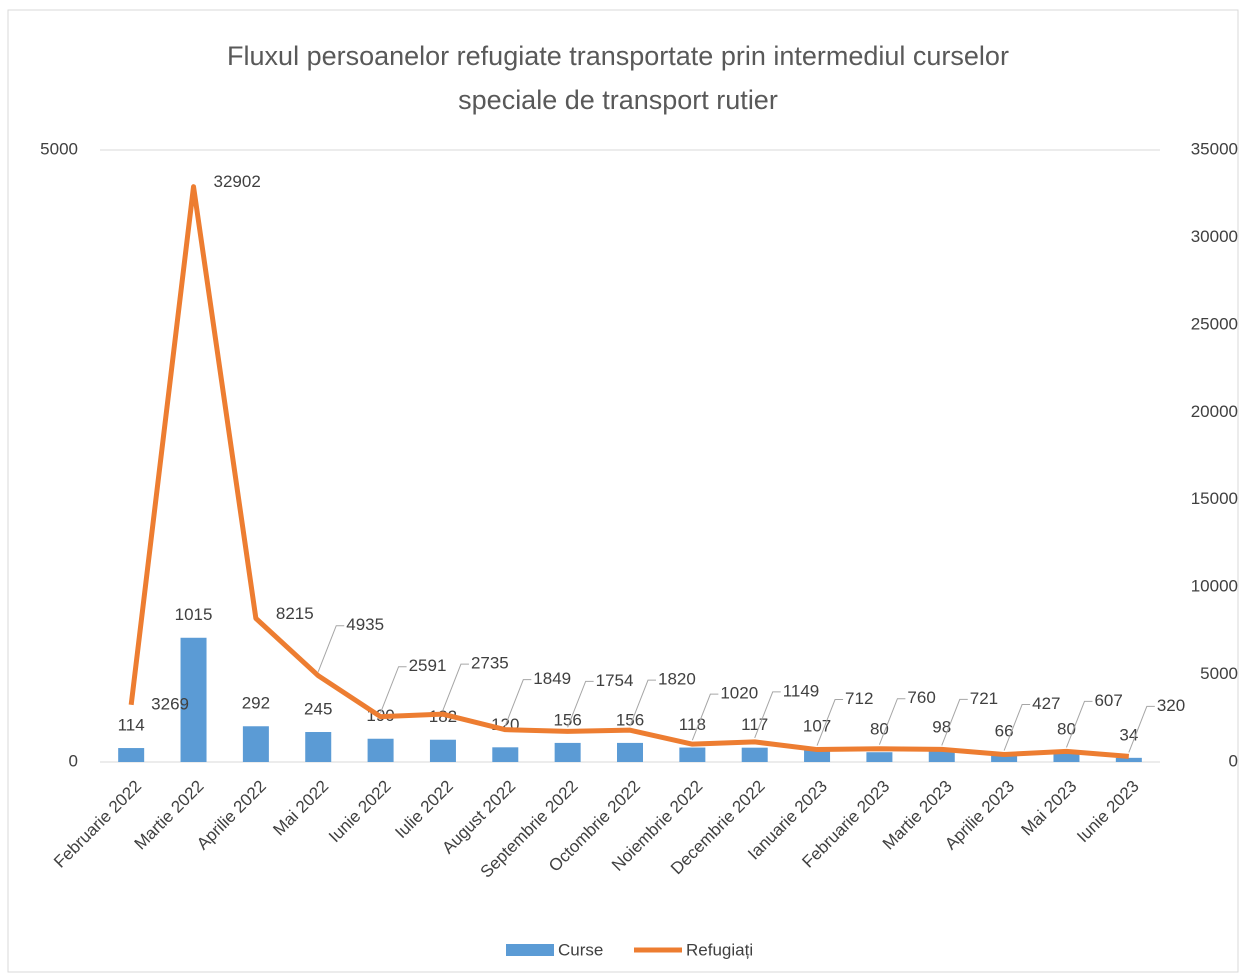 The height and width of the screenshot is (977, 1244). I want to click on legend-label: Curse, so click(580, 949).